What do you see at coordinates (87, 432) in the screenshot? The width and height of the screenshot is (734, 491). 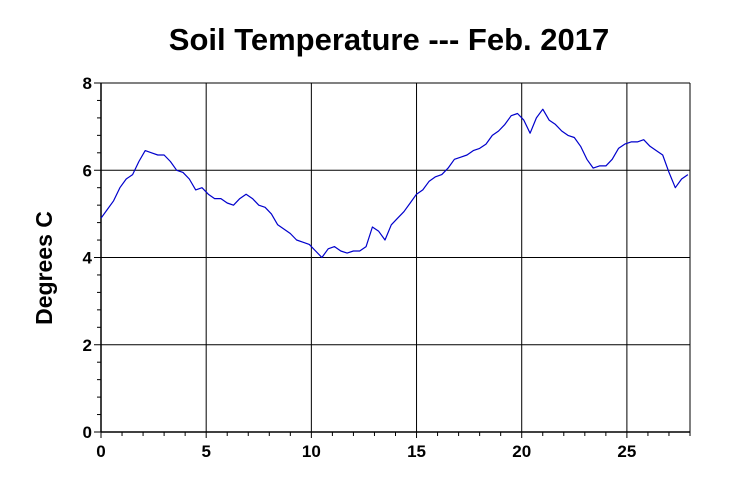 I see `y-tick-label: 0` at bounding box center [87, 432].